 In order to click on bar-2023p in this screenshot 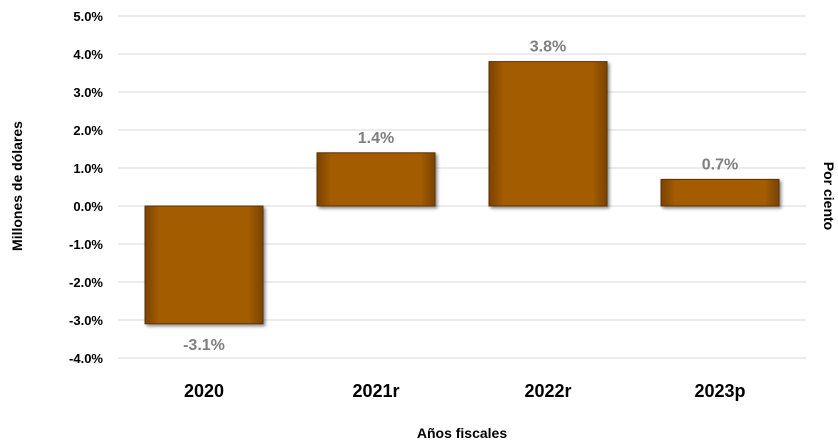, I will do `click(720, 192)`.